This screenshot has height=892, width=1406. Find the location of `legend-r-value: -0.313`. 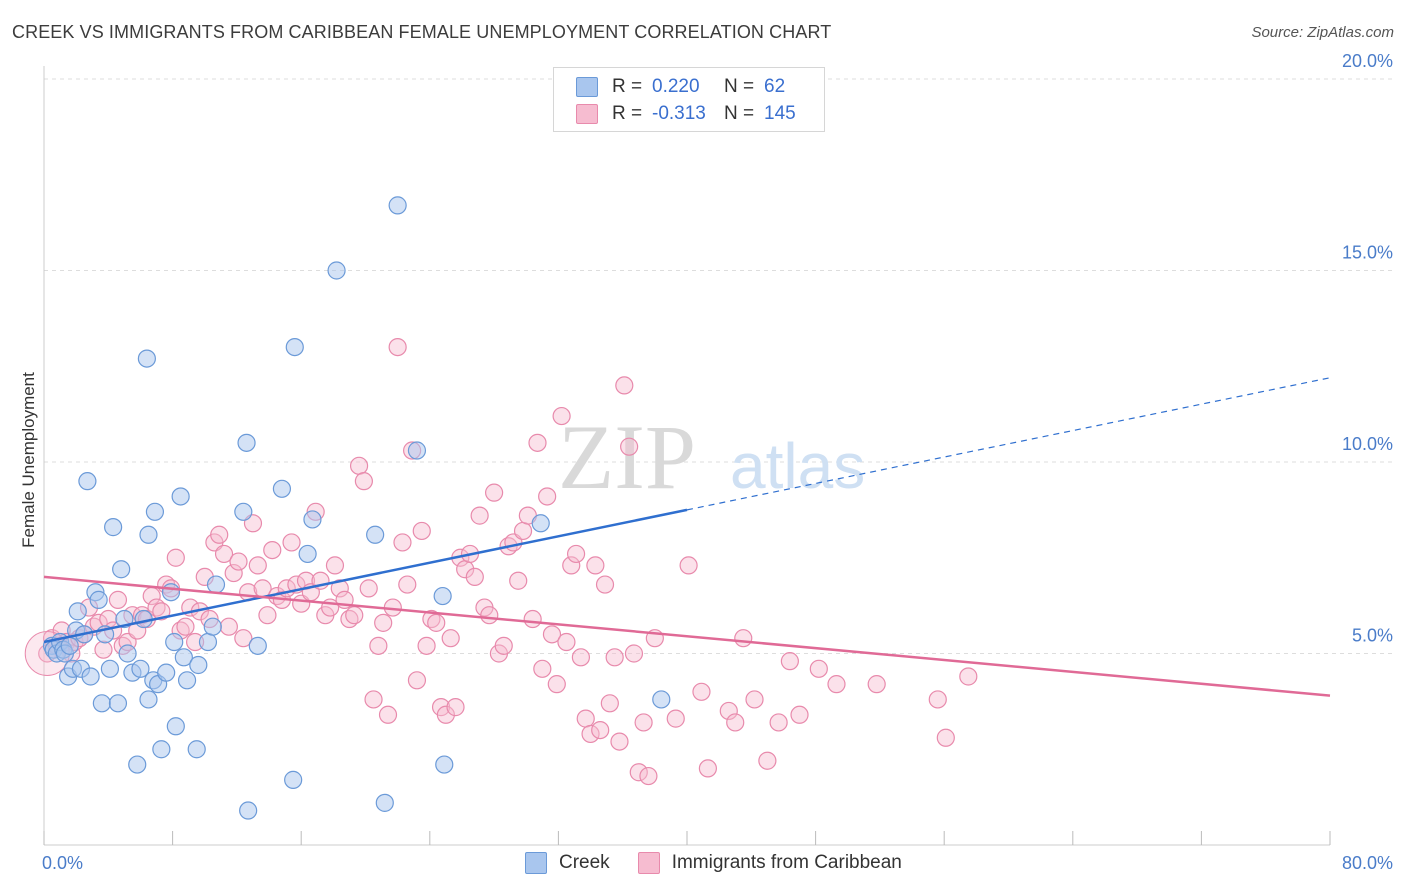

legend-r-value: -0.313 is located at coordinates (679, 113).